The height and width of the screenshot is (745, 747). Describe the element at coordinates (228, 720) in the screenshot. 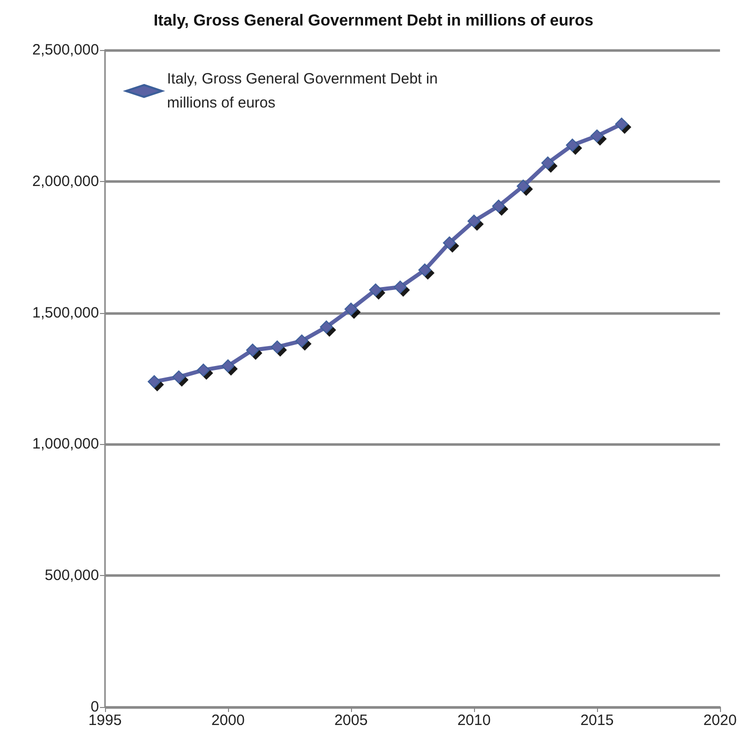

I see `x-tick-label: 2000` at that location.